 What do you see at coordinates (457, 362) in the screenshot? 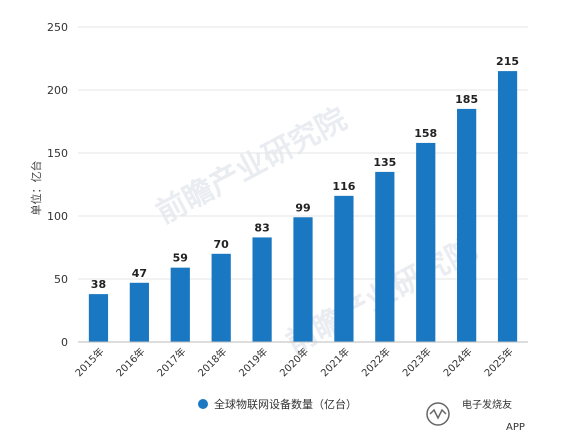
I see `x-tick-label: 2024年` at bounding box center [457, 362].